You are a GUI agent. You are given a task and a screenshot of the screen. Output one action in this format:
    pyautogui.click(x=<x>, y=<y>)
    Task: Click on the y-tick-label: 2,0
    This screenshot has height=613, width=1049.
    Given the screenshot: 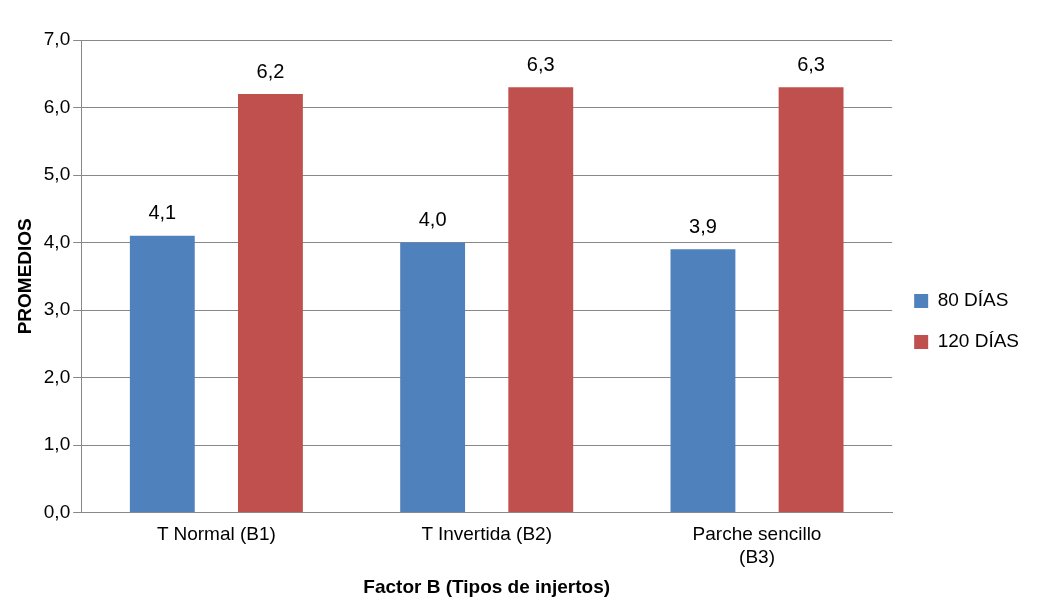 What is the action you would take?
    pyautogui.click(x=57, y=376)
    